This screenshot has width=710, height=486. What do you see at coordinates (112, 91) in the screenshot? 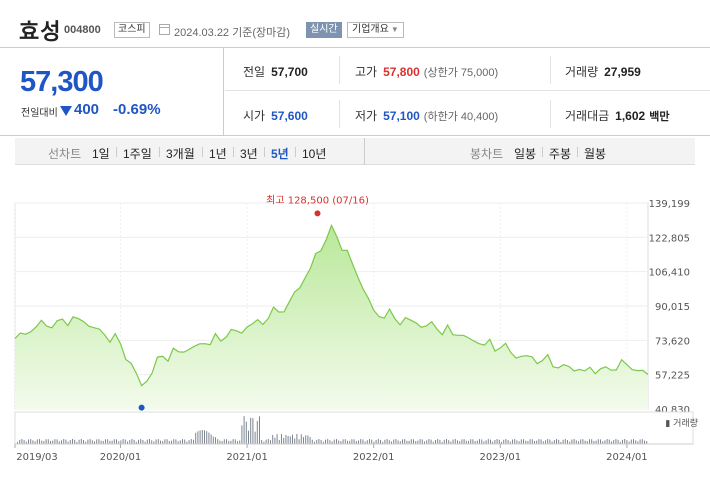
I see `price-box: 57,300 전일대비 400 -0.69%` at bounding box center [112, 91].